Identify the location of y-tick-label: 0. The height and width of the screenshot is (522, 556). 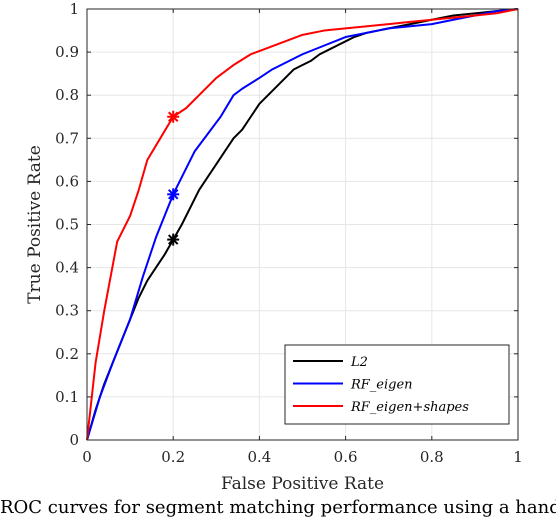
(74, 440).